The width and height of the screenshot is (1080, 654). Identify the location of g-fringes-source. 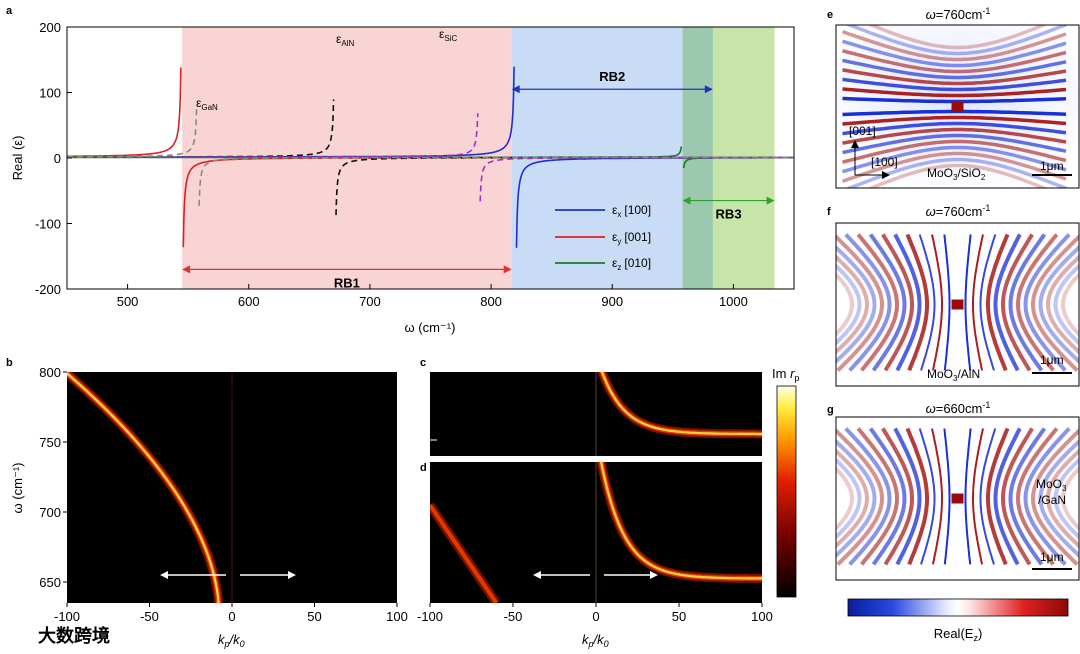
(957, 498).